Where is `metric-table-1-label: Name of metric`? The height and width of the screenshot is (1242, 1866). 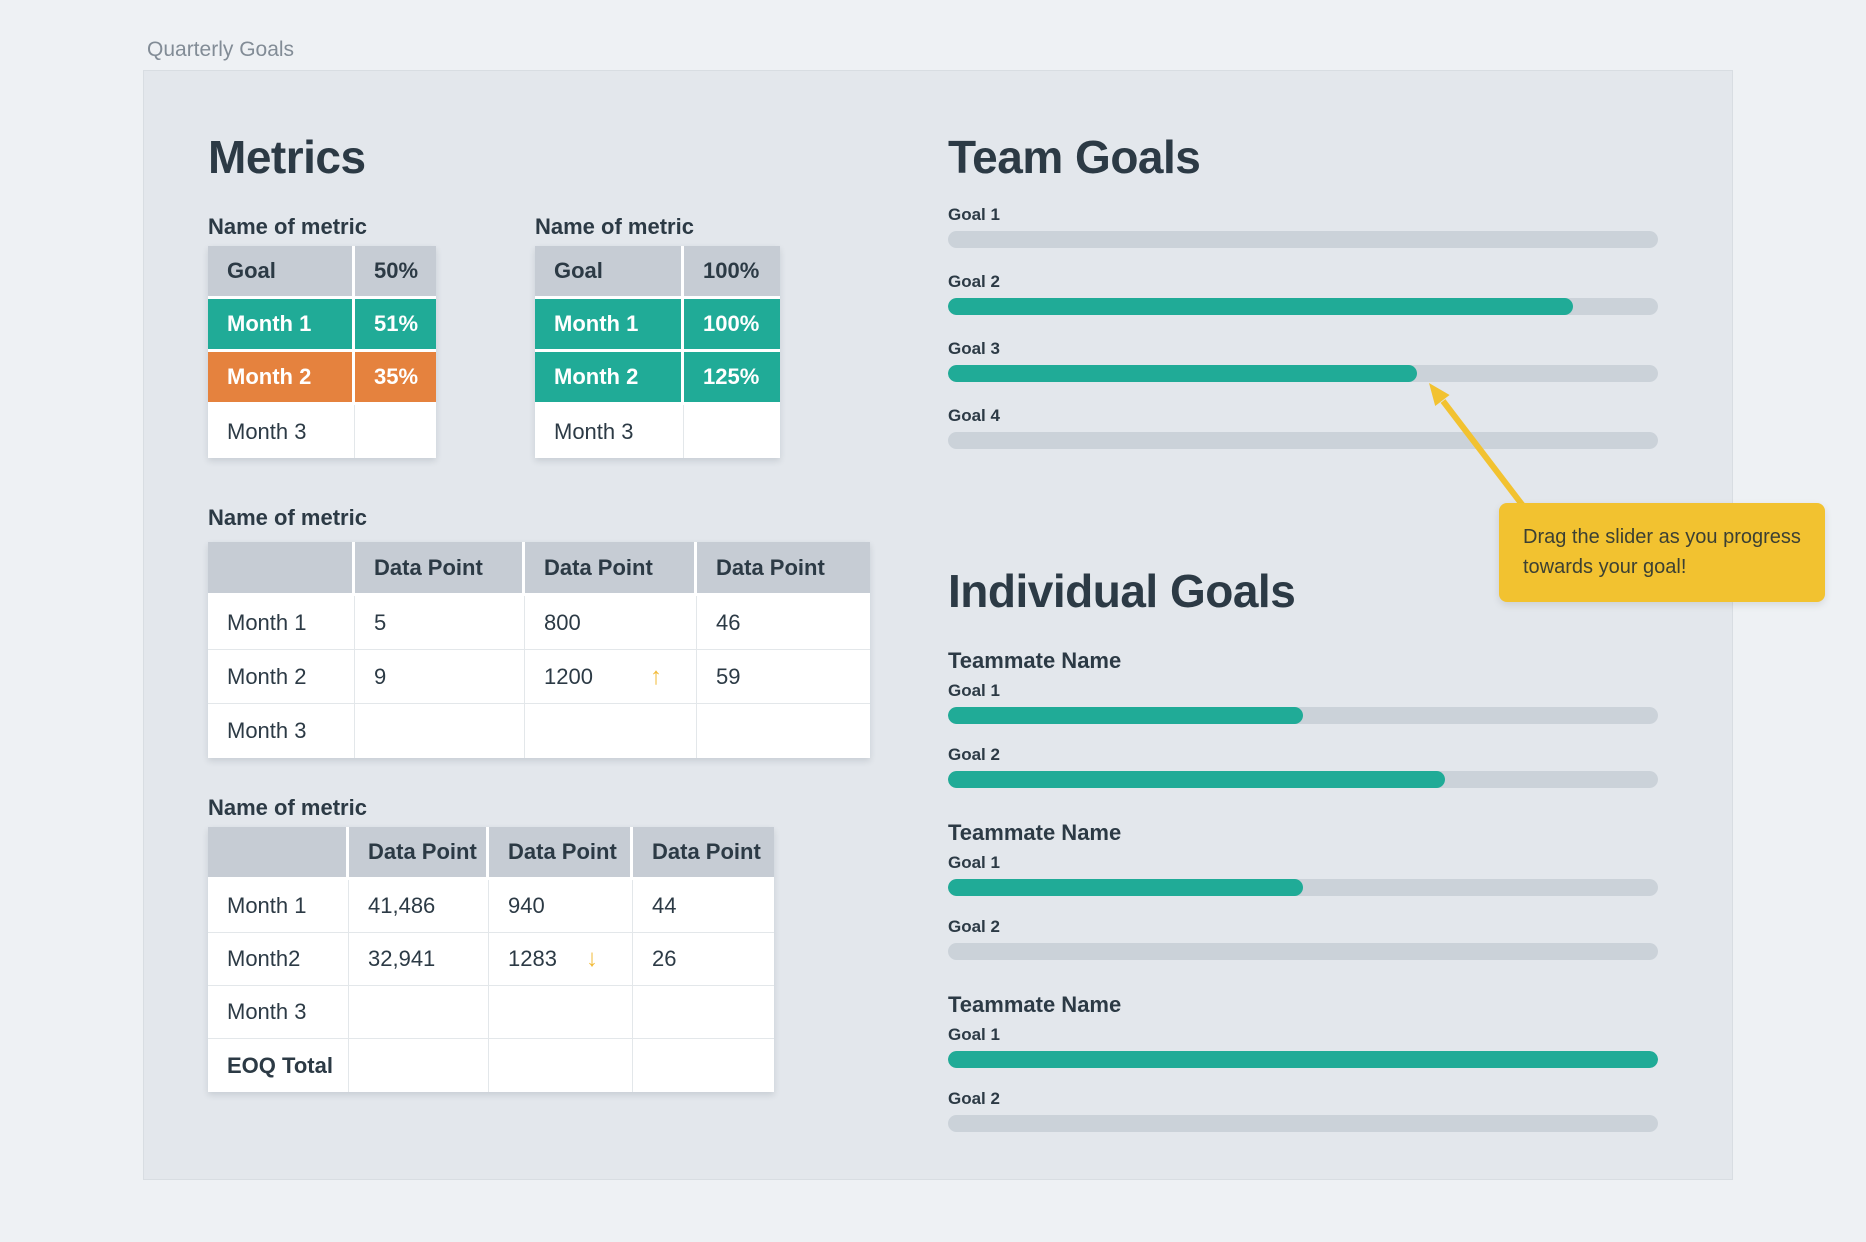 metric-table-1-label: Name of metric is located at coordinates (287, 226).